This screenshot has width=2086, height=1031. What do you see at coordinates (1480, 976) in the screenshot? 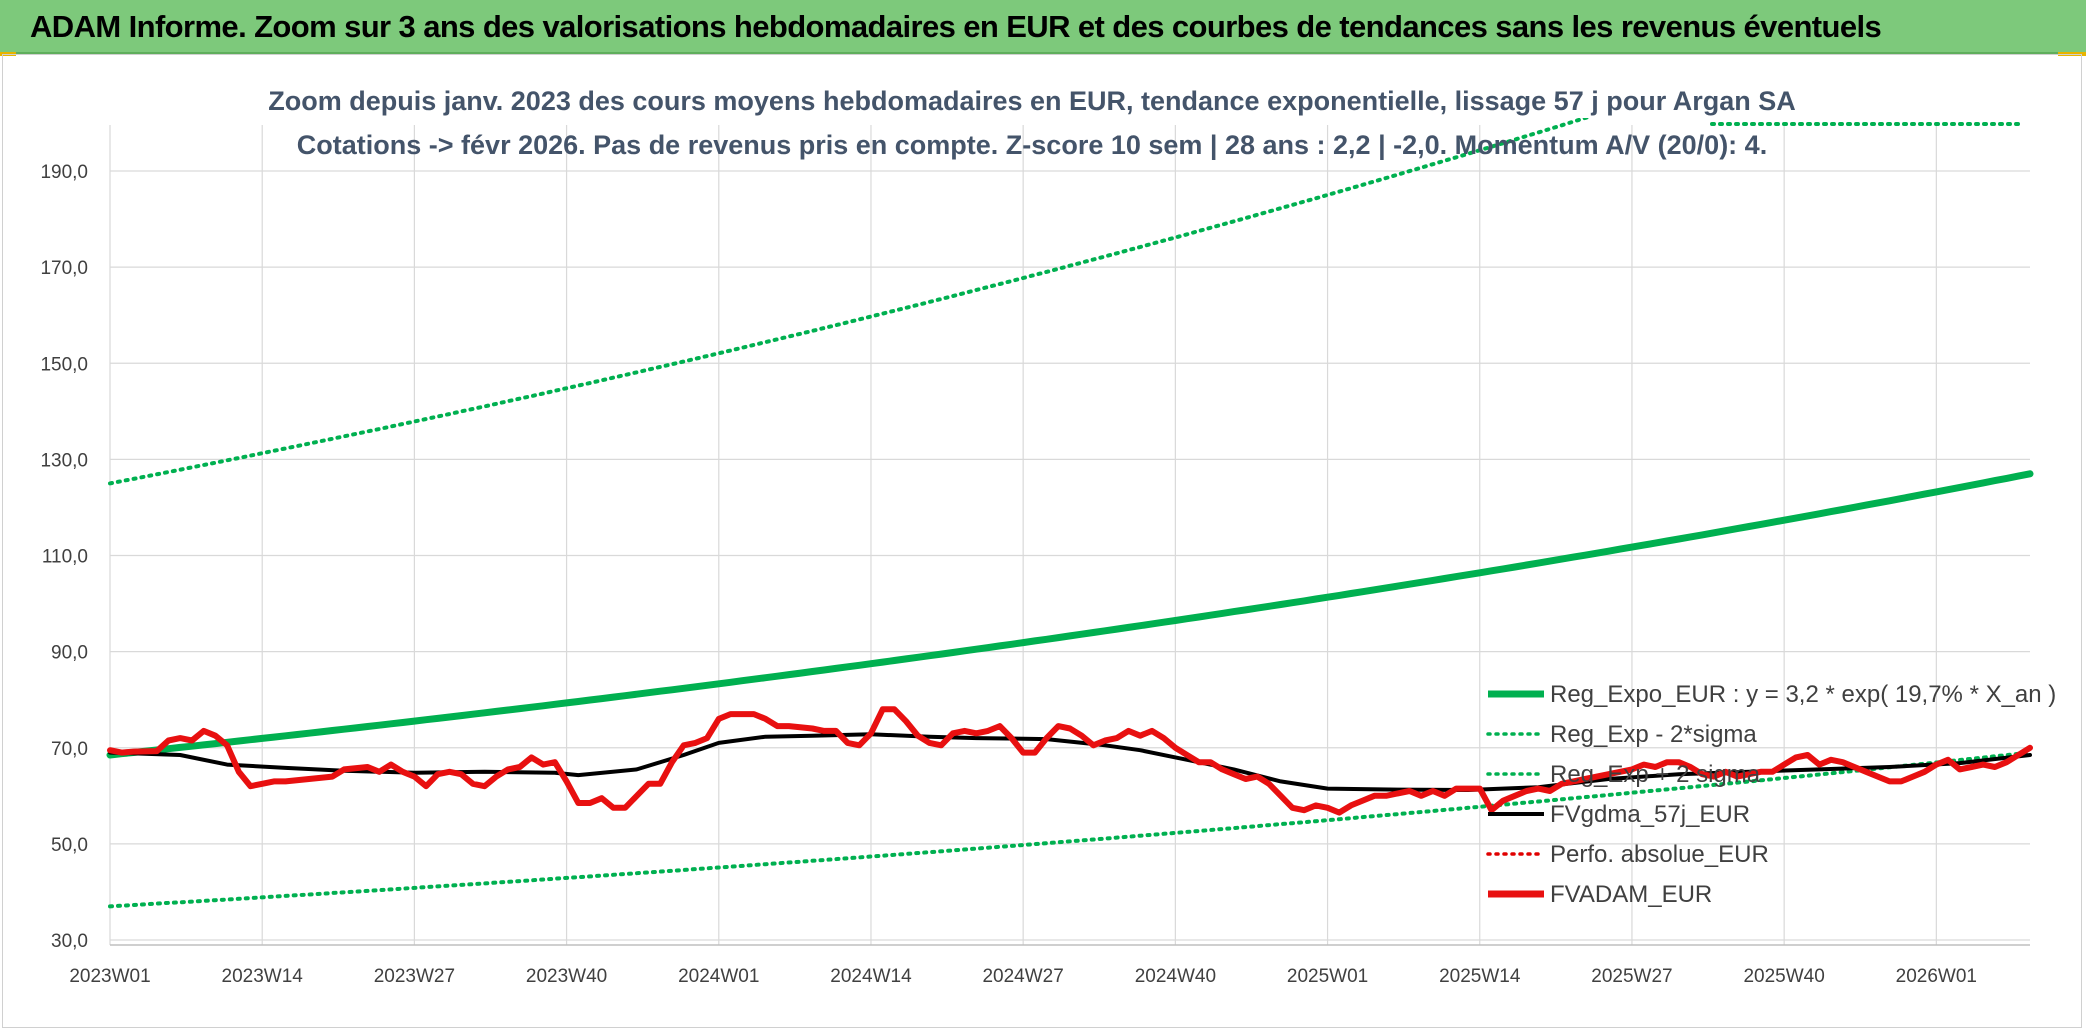
I see `x-tick-label: 2025W14` at bounding box center [1480, 976].